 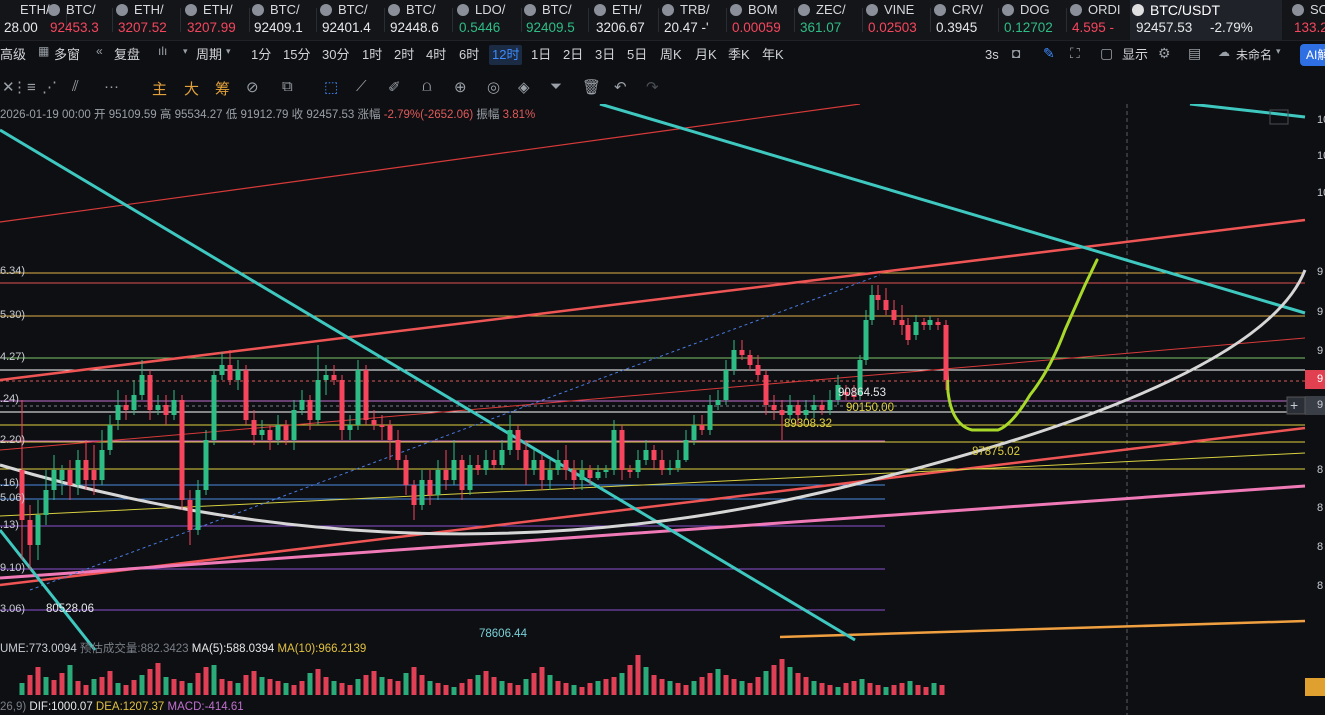 What do you see at coordinates (1278, 51) in the screenshot?
I see `chevron-down-icon: ▾` at bounding box center [1278, 51].